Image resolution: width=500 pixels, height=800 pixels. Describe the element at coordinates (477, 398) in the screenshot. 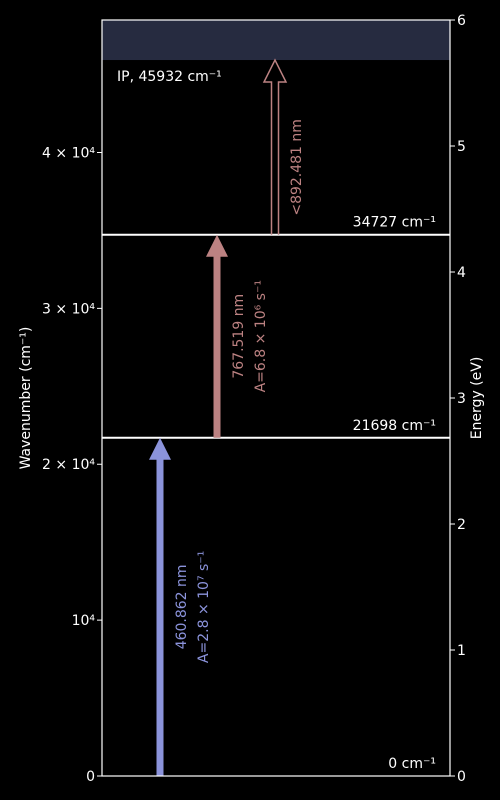

I see `right-axis-label: Energy (eV)` at that location.